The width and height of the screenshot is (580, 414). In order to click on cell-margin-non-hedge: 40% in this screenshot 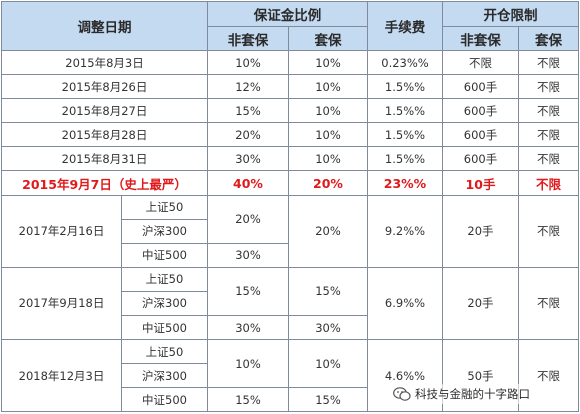, I will do `click(248, 183)`.